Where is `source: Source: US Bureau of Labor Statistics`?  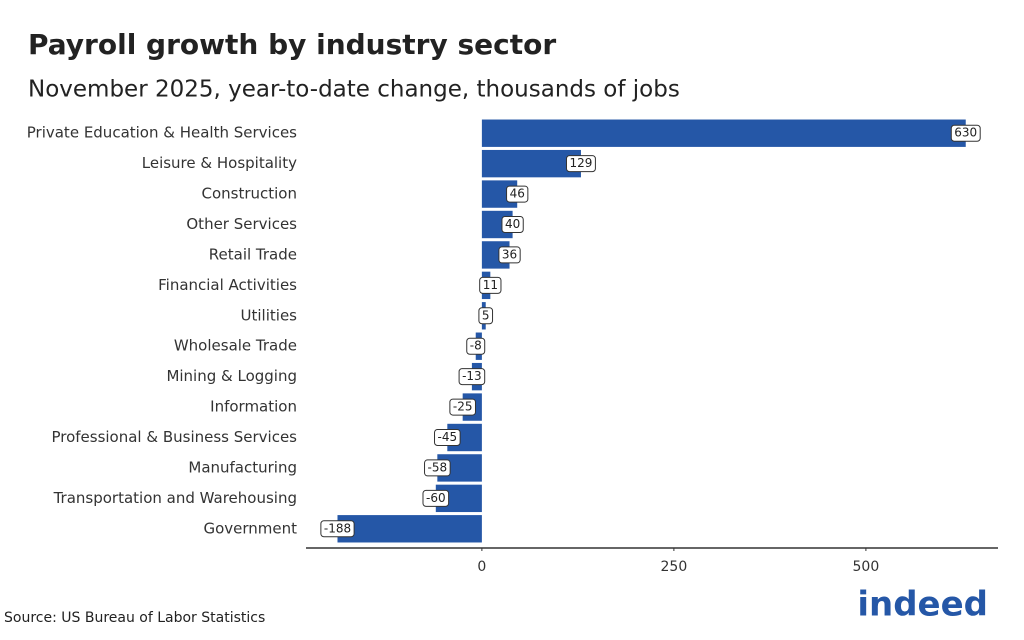 source: Source: US Bureau of Labor Statistics is located at coordinates (134, 618).